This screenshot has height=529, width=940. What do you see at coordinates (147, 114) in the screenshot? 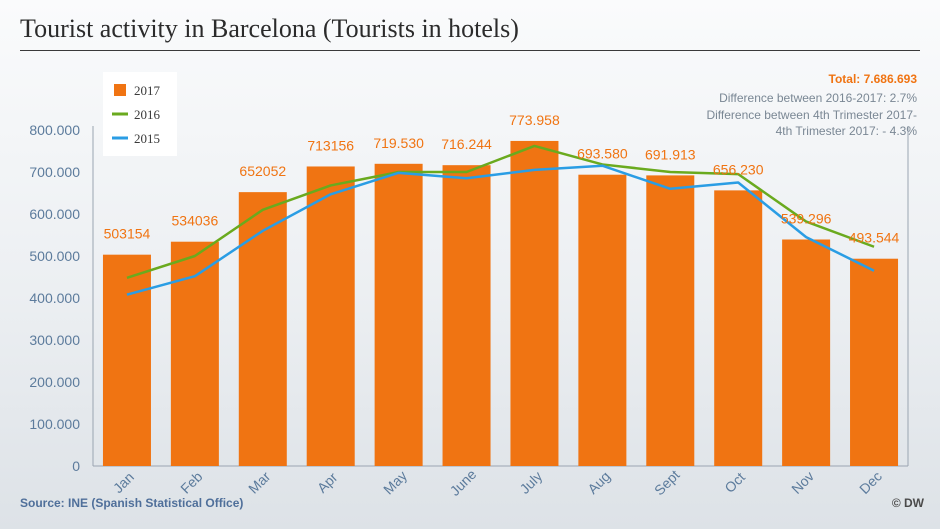
I see `legend-label-2016: 2016` at bounding box center [147, 114].